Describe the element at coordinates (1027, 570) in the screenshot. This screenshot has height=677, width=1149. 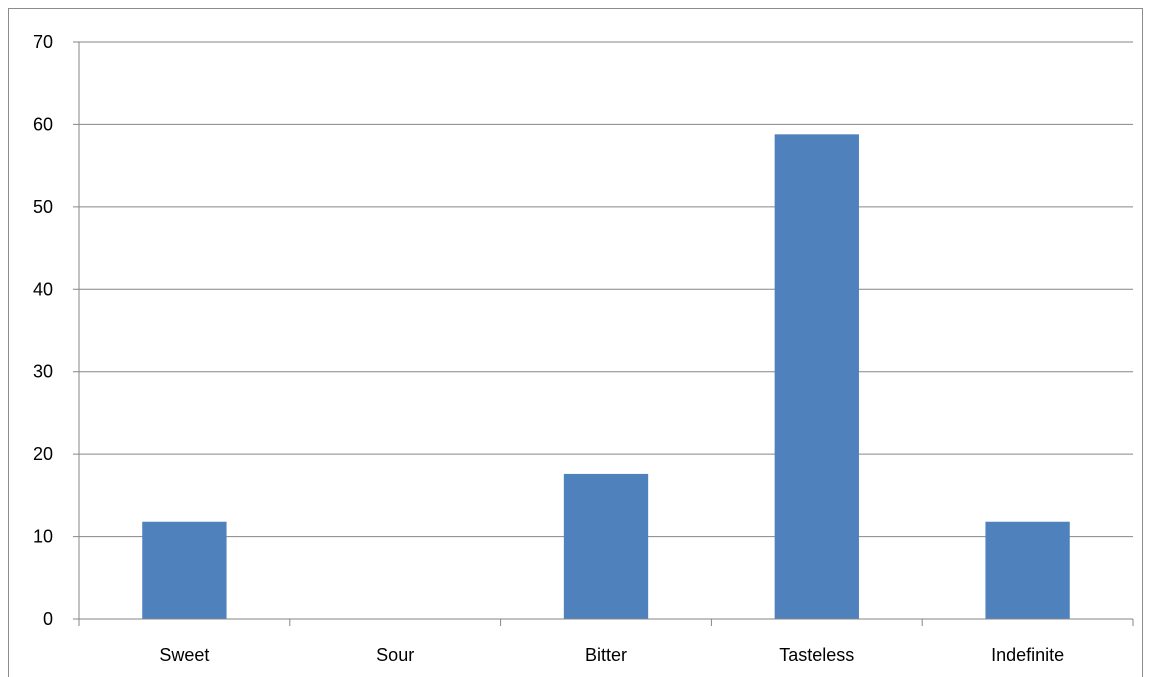
I see `bar-indefinite` at that location.